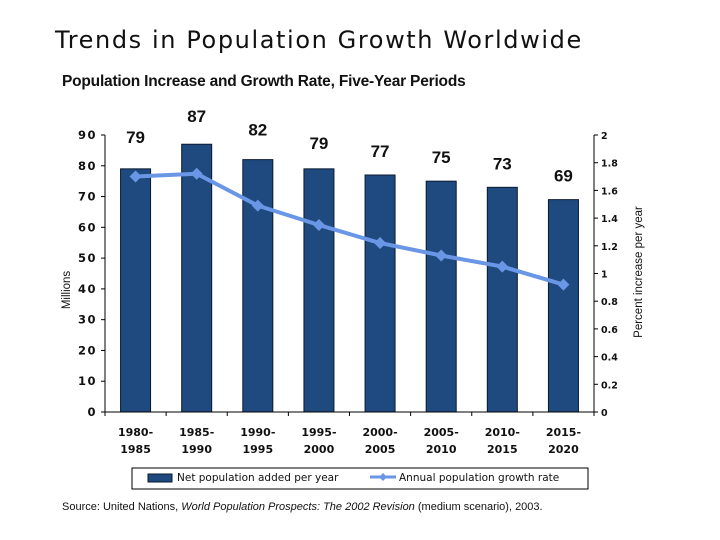 The width and height of the screenshot is (720, 540). I want to click on y2-tick-label: 0, so click(604, 413).